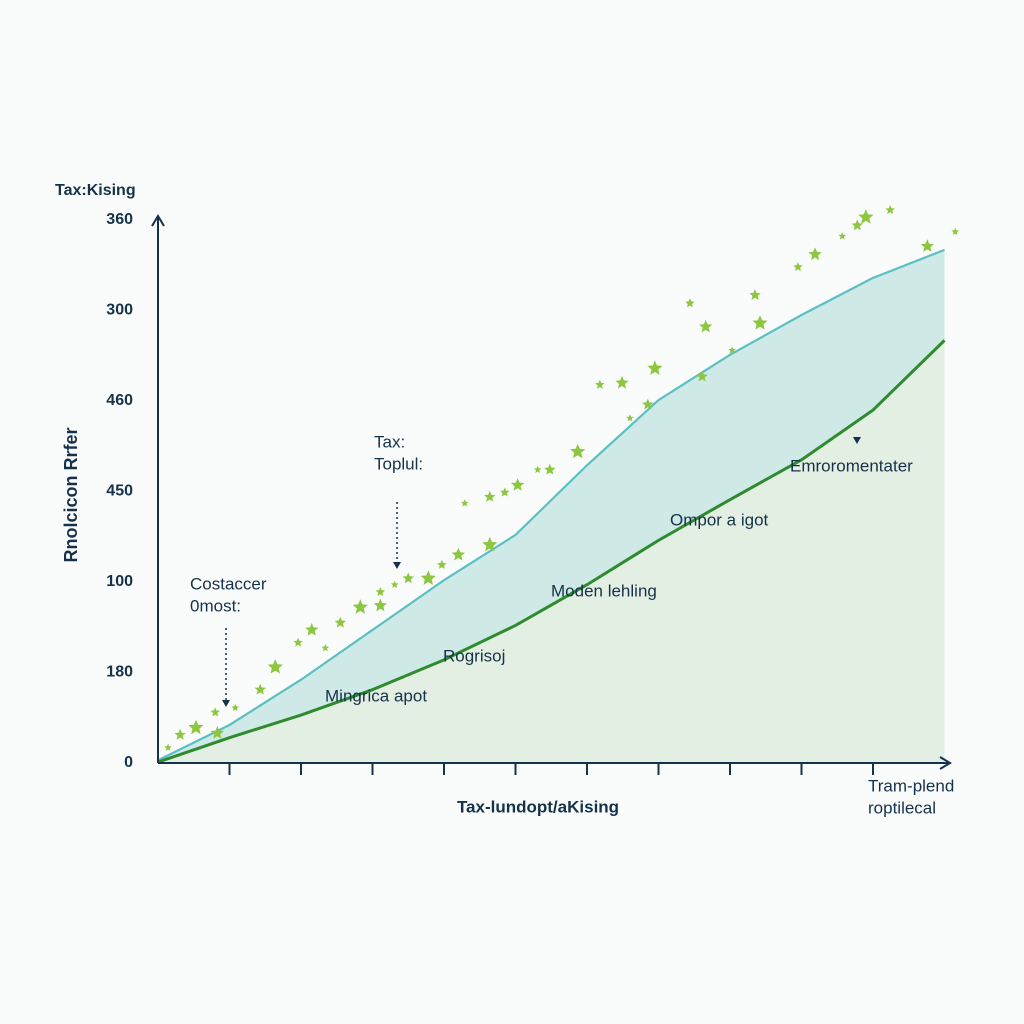  Describe the element at coordinates (398, 463) in the screenshot. I see `annotation: Toplul:` at that location.